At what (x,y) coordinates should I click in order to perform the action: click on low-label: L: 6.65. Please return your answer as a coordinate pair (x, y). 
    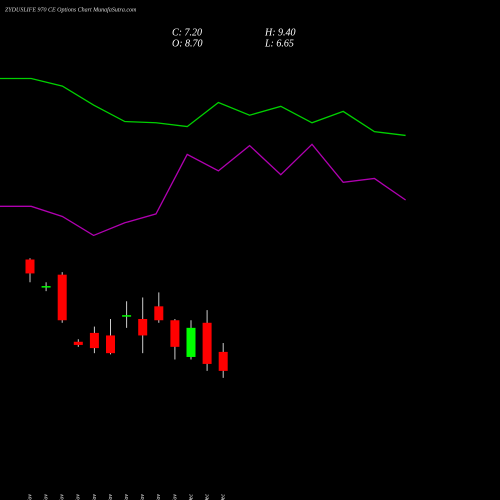
    Looking at the image, I should click on (279, 43).